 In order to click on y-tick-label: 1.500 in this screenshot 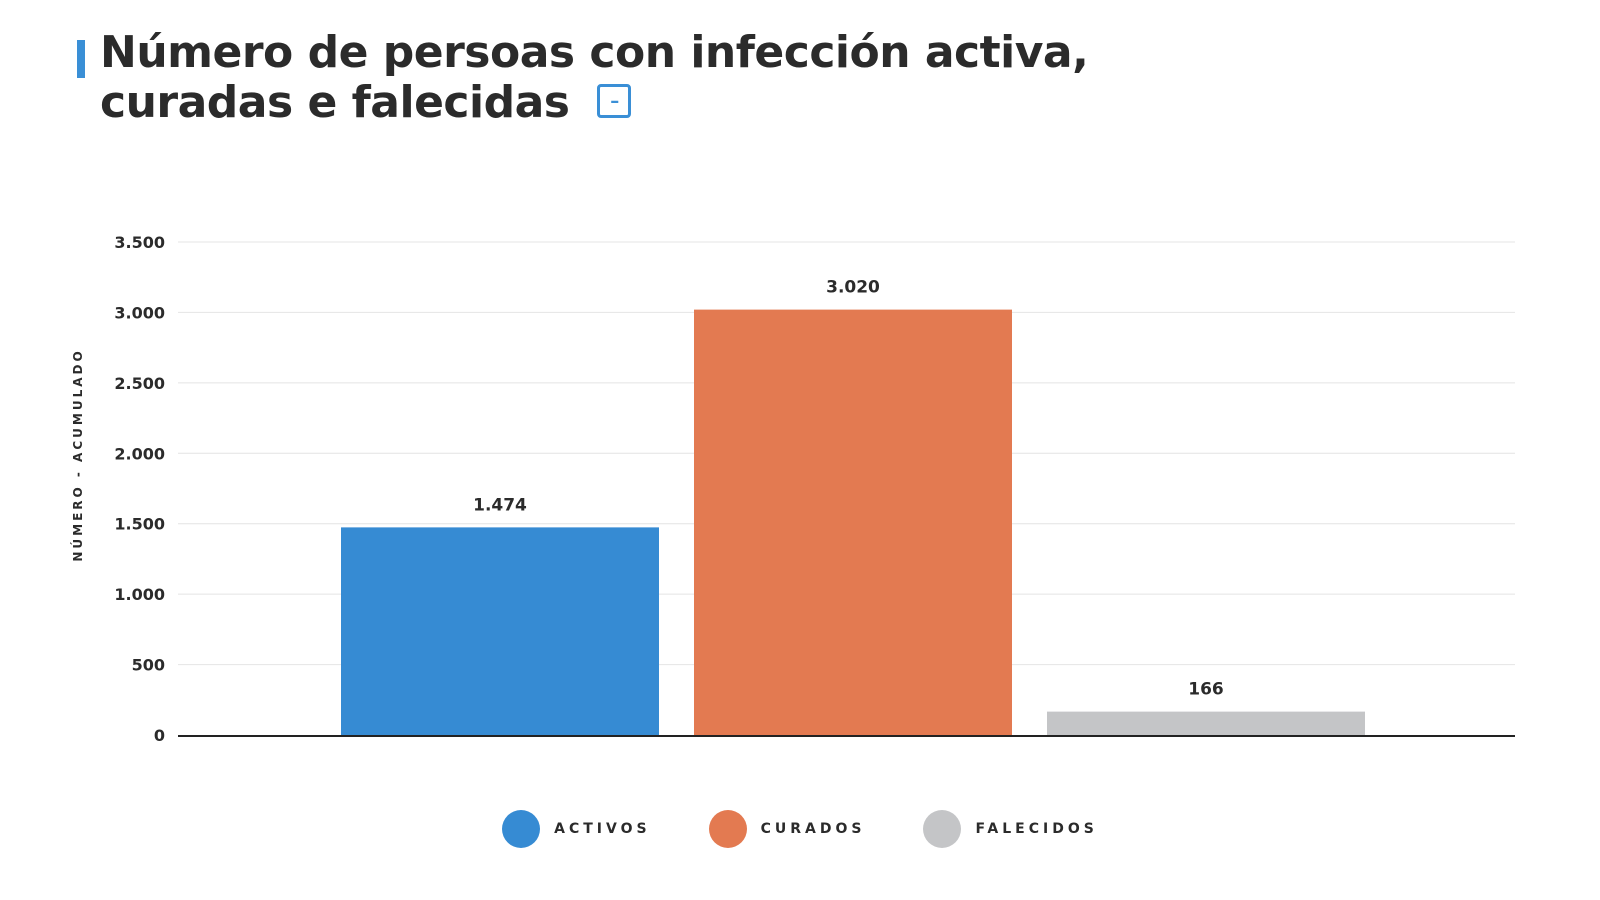, I will do `click(139, 524)`.